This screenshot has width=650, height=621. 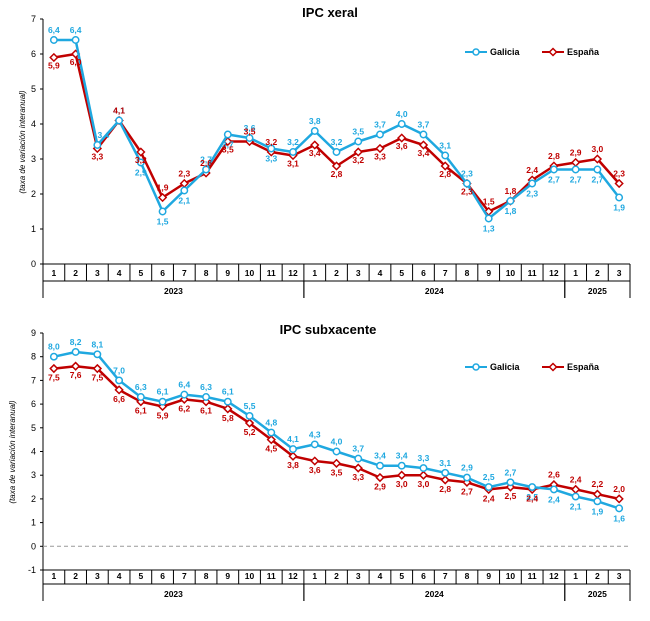 What do you see at coordinates (227, 273) in the screenshot?
I see `x-tick-label: 9` at bounding box center [227, 273].